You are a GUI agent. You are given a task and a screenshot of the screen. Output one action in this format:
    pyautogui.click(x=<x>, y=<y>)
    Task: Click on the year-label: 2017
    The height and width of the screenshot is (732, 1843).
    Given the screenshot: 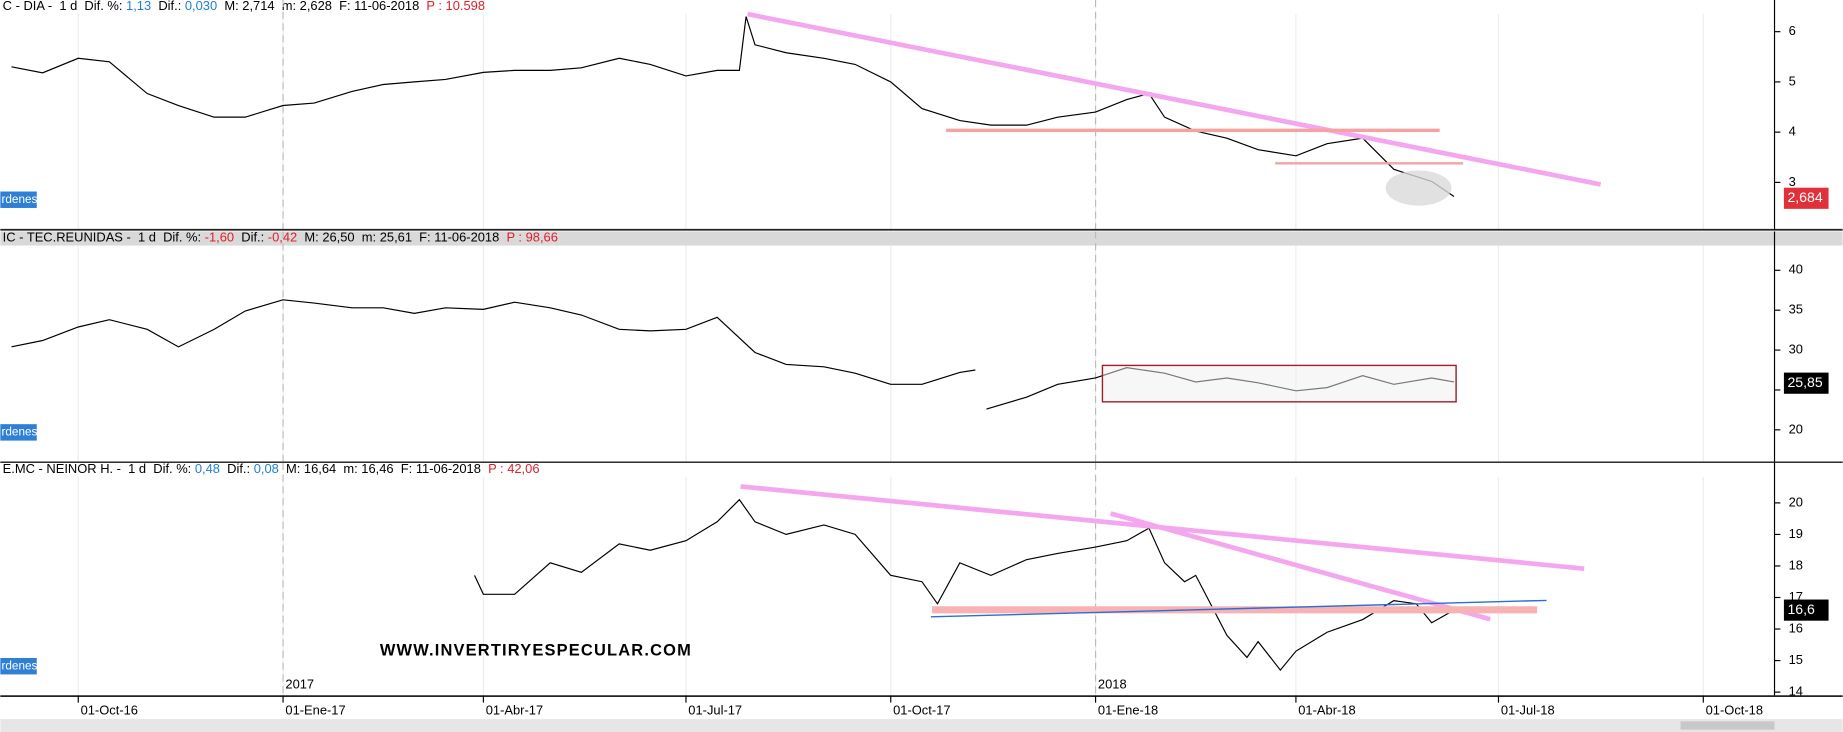 What is the action you would take?
    pyautogui.click(x=299, y=683)
    